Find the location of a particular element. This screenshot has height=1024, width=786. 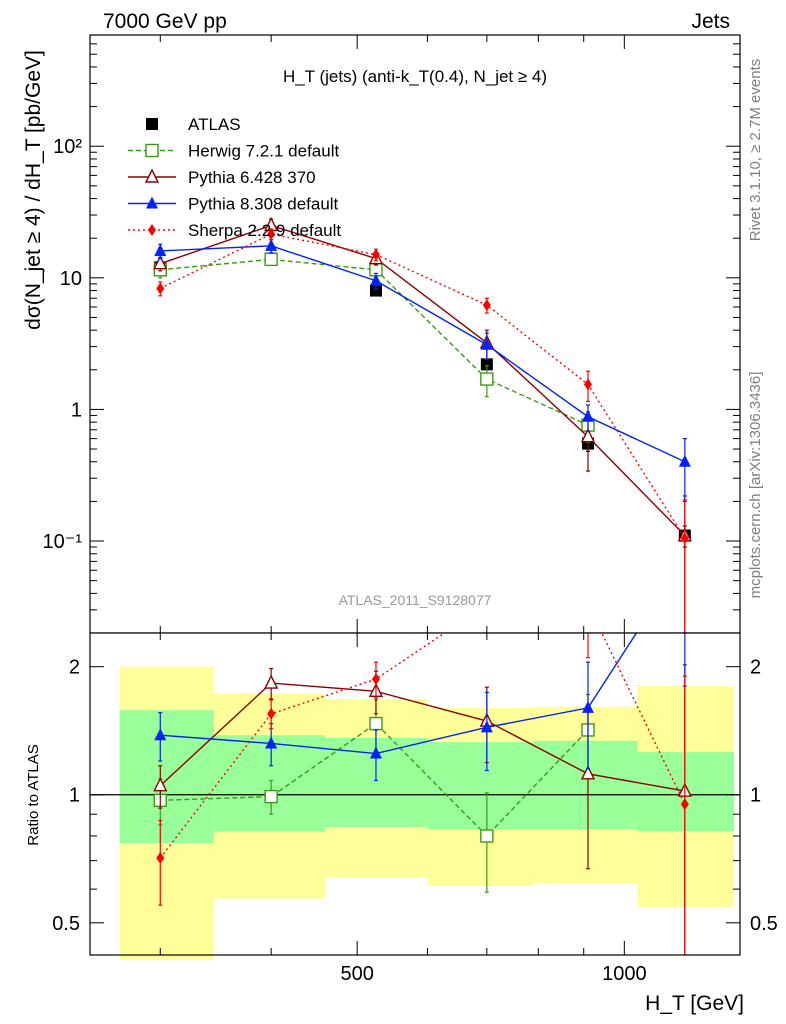

y-tick-label: 10² is located at coordinates (67, 147).